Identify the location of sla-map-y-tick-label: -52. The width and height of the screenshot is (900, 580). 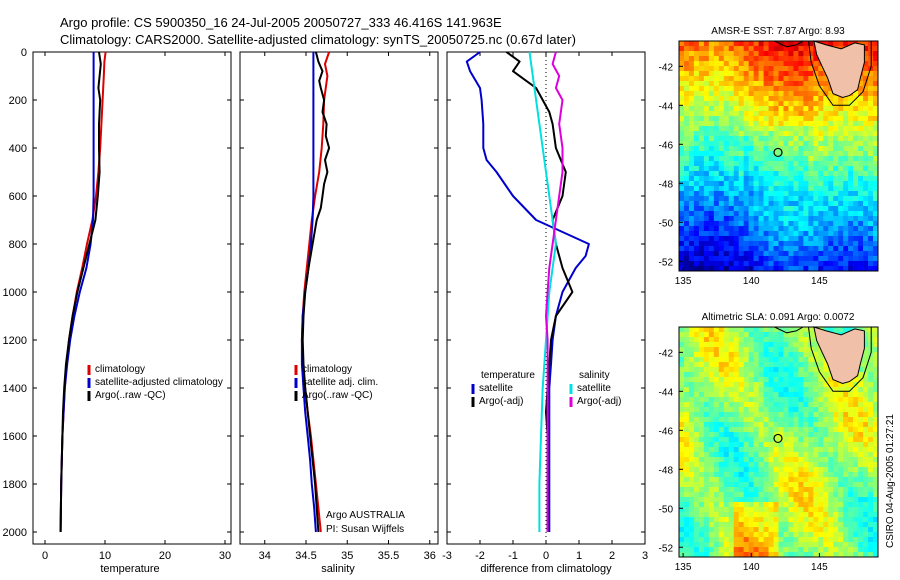
(666, 548).